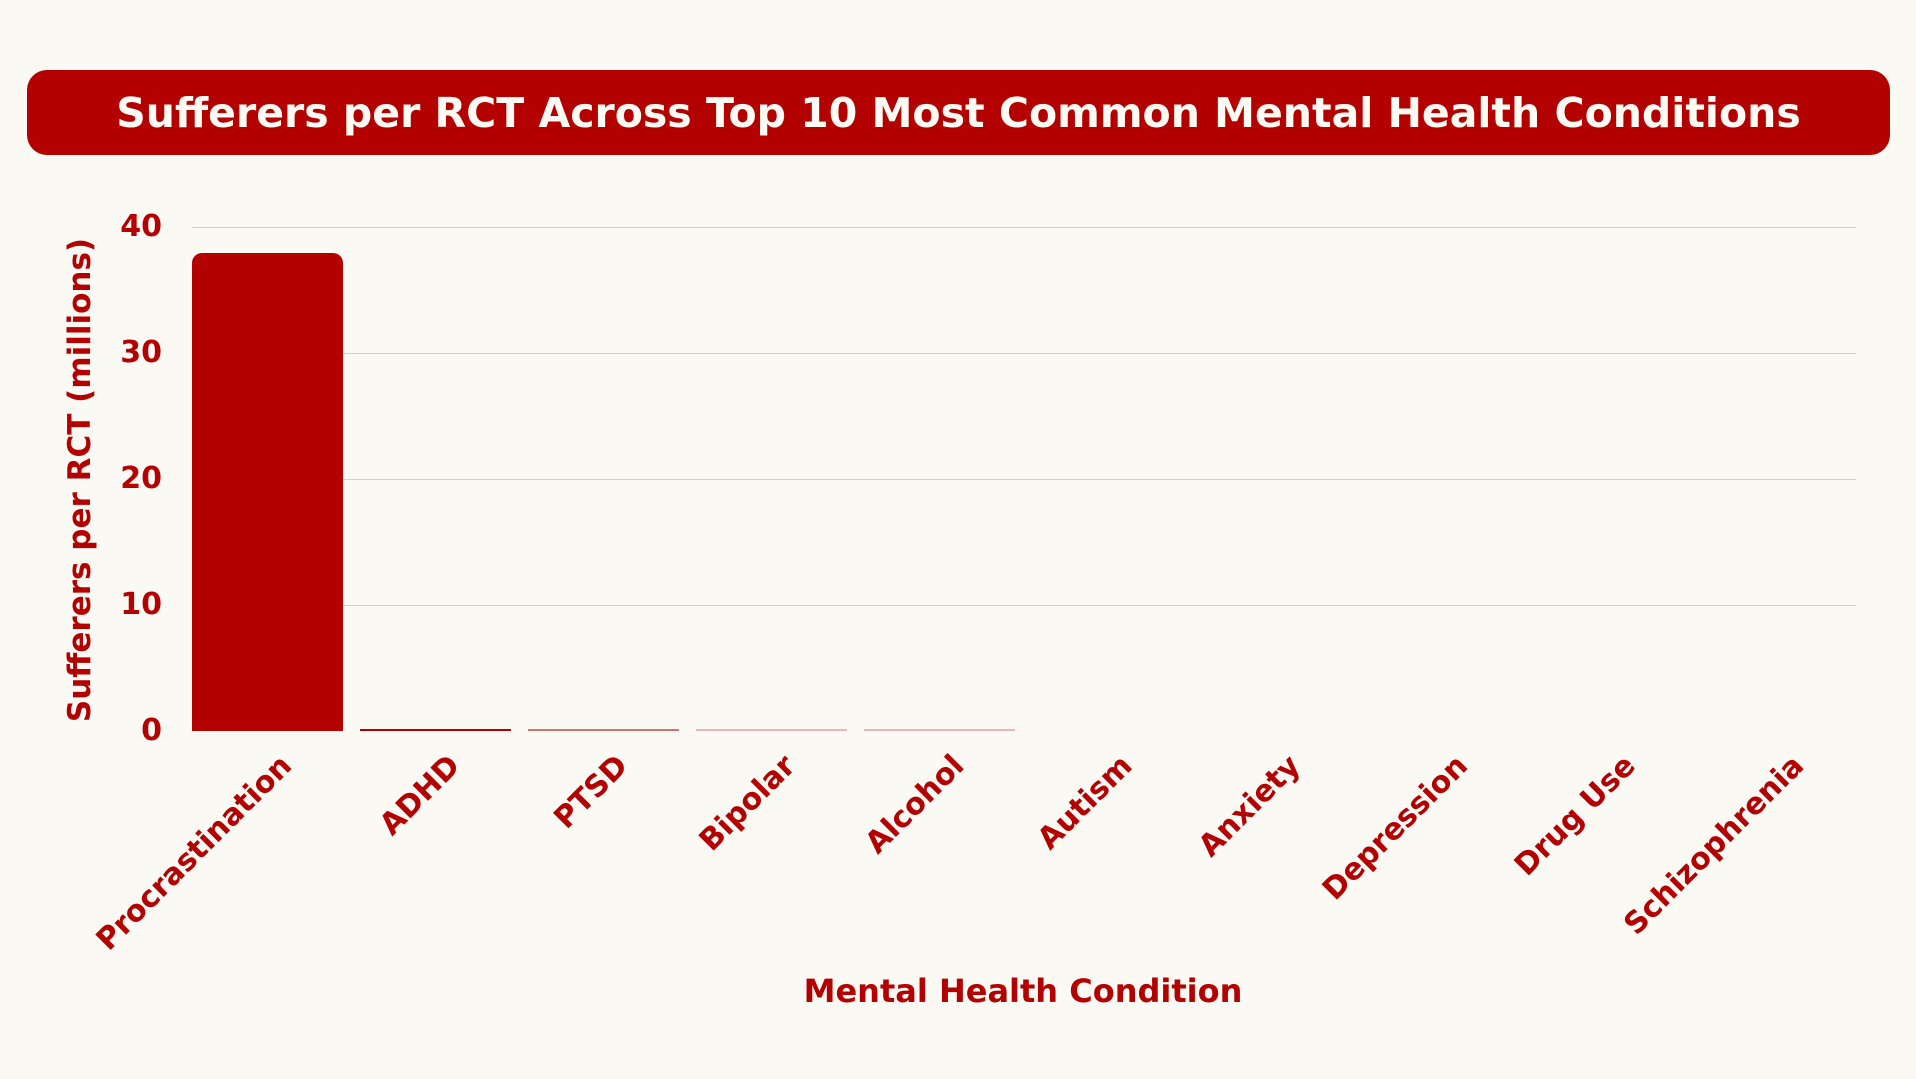 The image size is (1916, 1079). I want to click on y-tick-20: 20, so click(141, 478).